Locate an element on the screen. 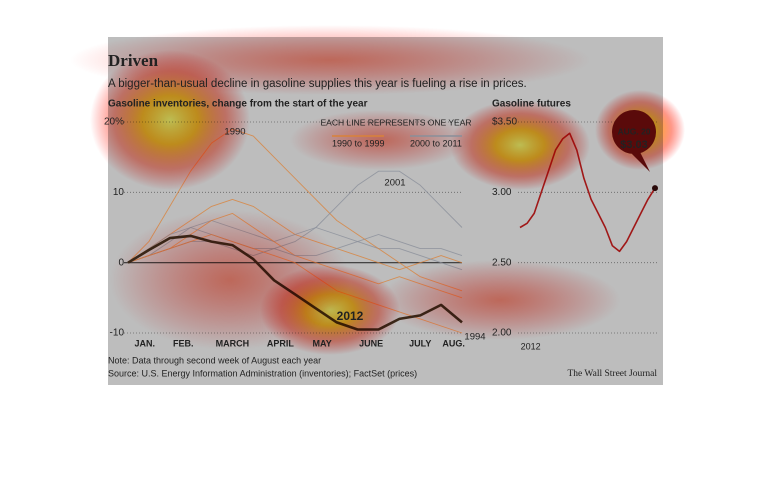 The width and height of the screenshot is (770, 480). callout is located at coordinates (634, 141).